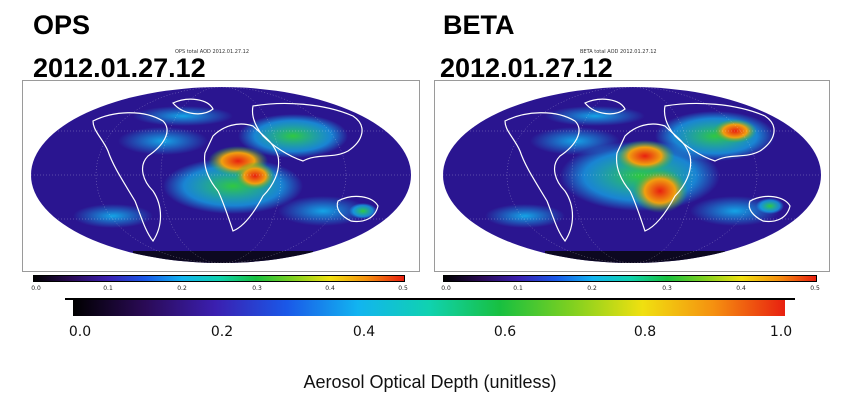  Describe the element at coordinates (403, 288) in the screenshot. I see `colorbar-ops-tick: 0.5` at that location.